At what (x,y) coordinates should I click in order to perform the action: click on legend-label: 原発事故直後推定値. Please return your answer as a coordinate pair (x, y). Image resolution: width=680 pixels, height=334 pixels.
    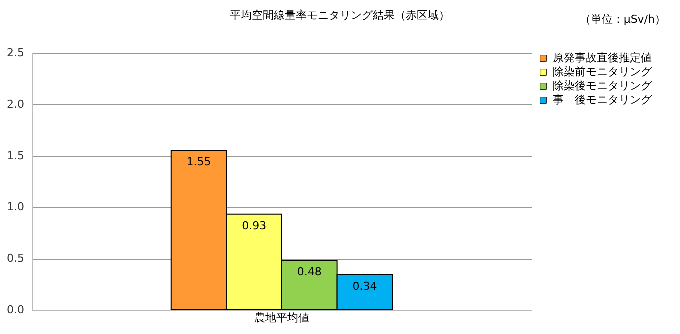
    Looking at the image, I should click on (602, 58).